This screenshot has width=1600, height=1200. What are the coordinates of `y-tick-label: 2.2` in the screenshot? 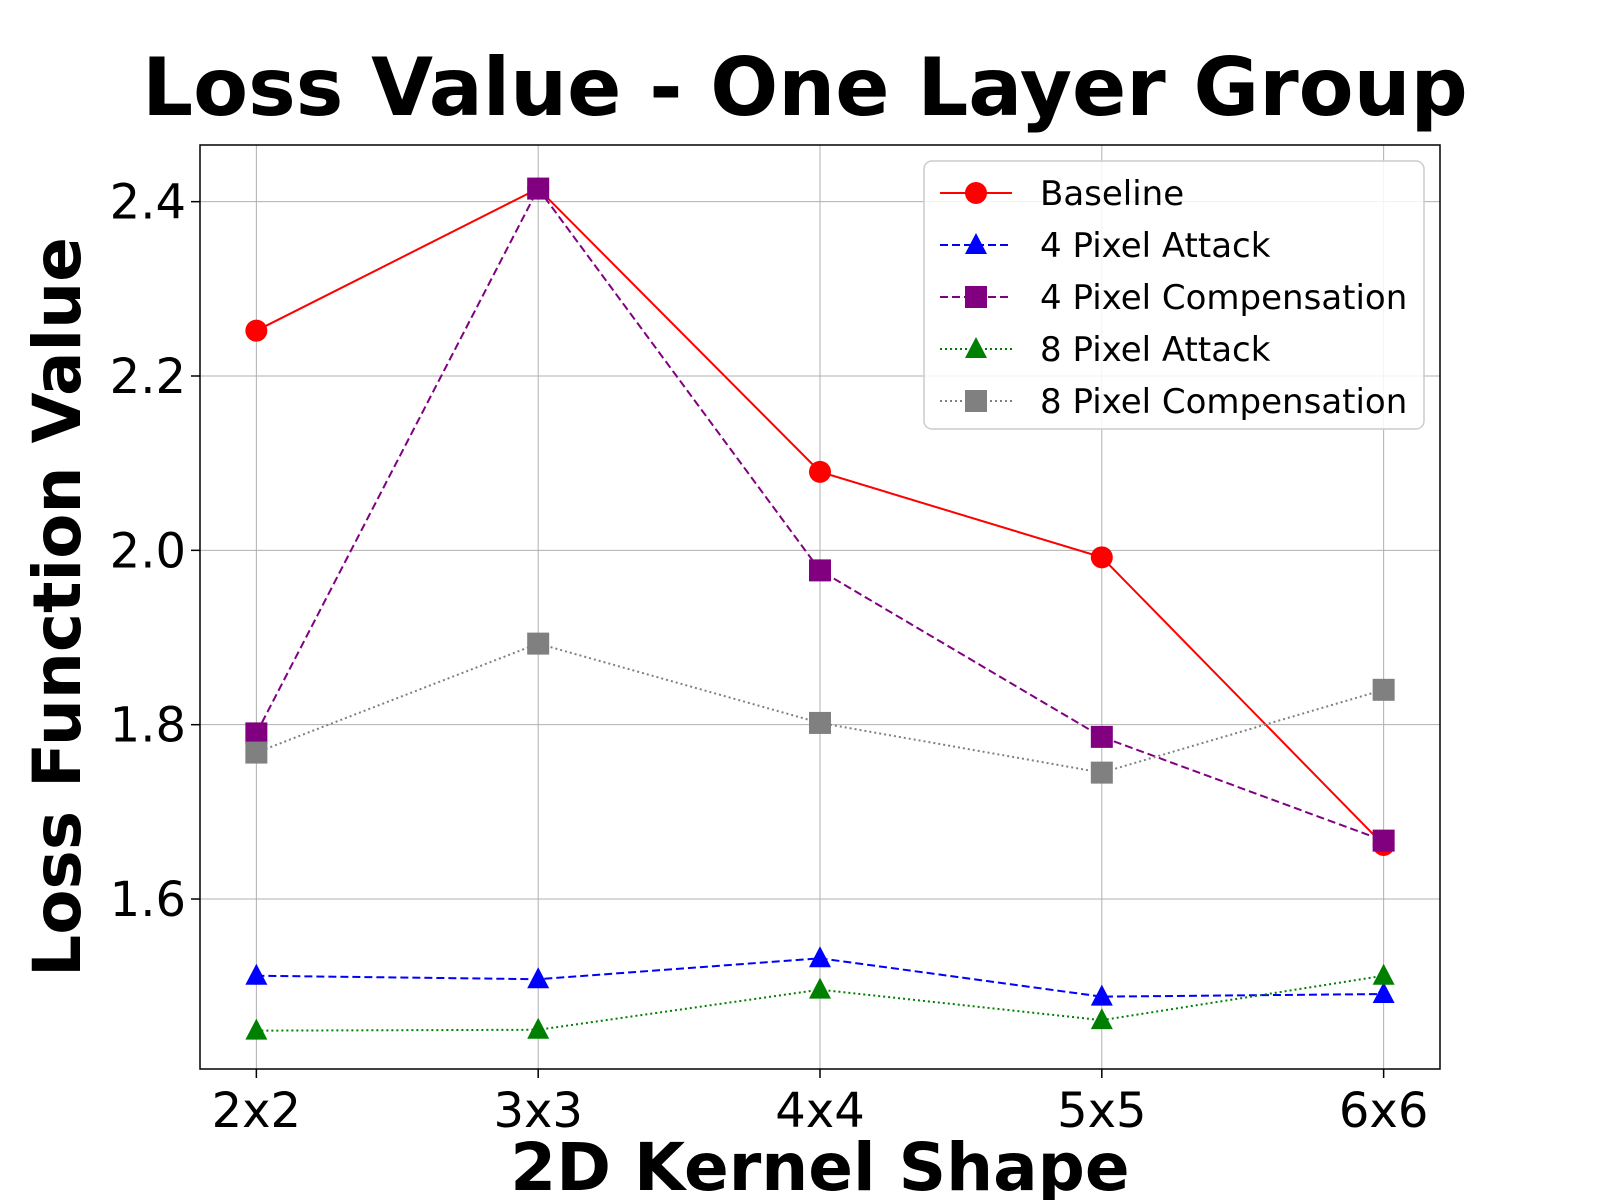 It's located at (148, 377).